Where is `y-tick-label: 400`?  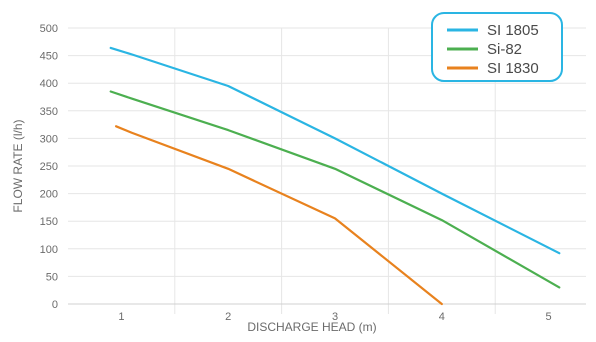
y-tick-label: 400 is located at coordinates (49, 84).